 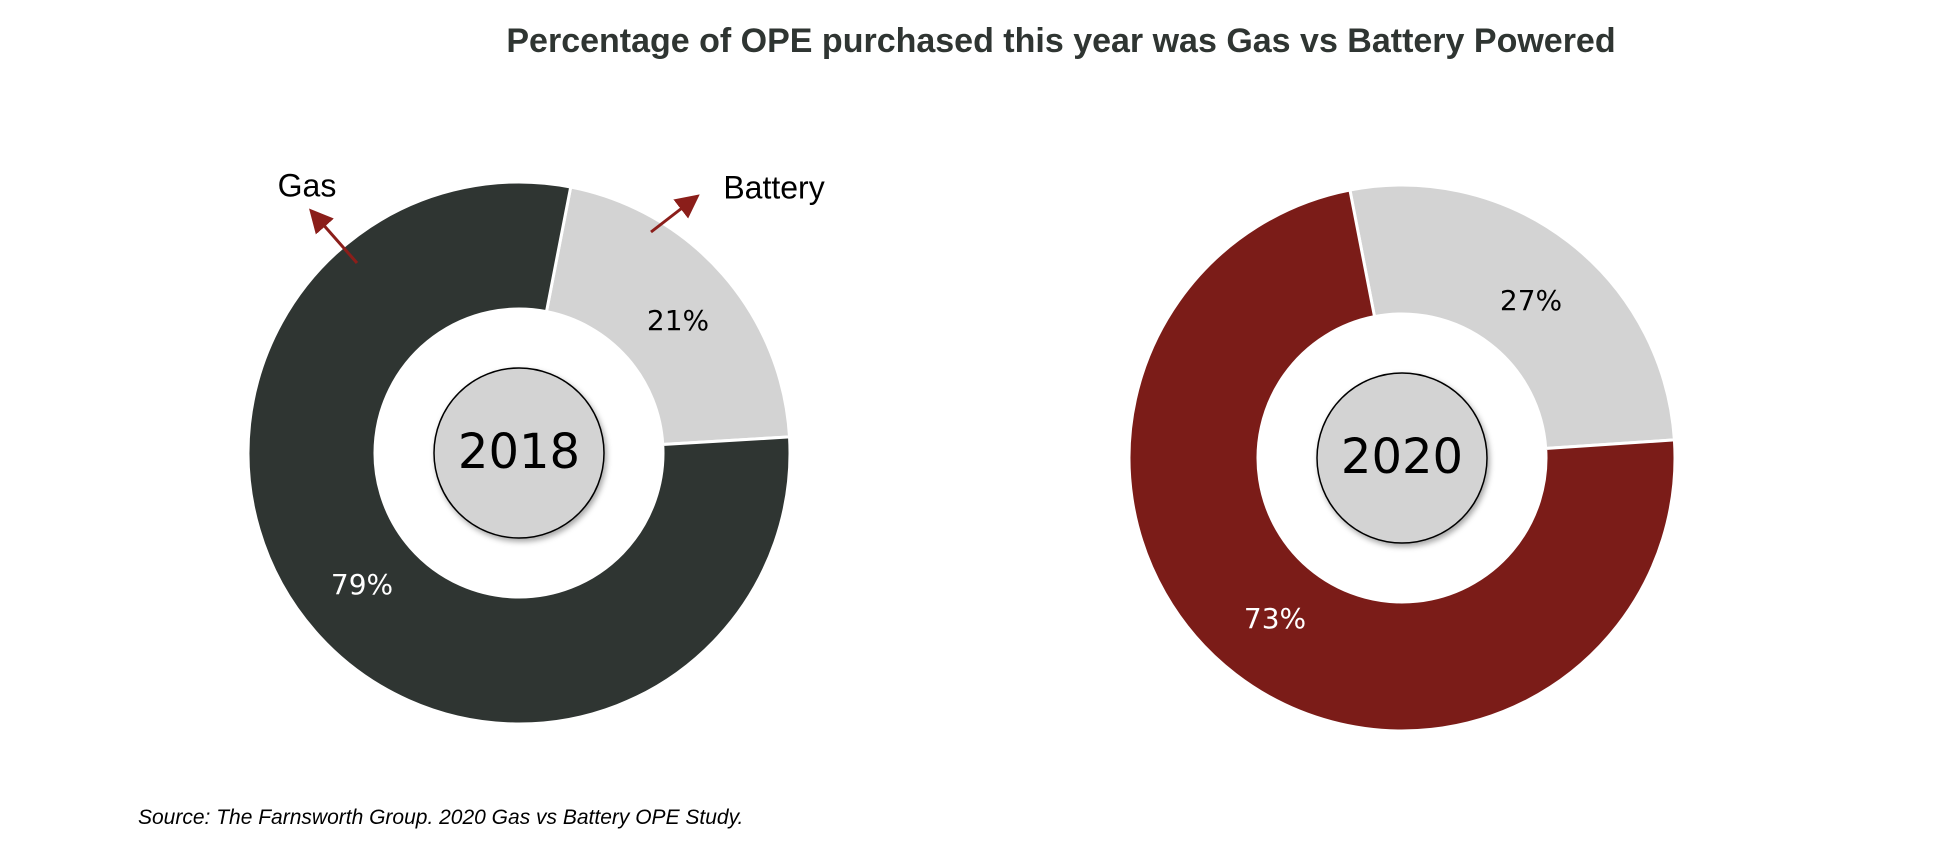 What do you see at coordinates (334, 236) in the screenshot?
I see `arrow-gas` at bounding box center [334, 236].